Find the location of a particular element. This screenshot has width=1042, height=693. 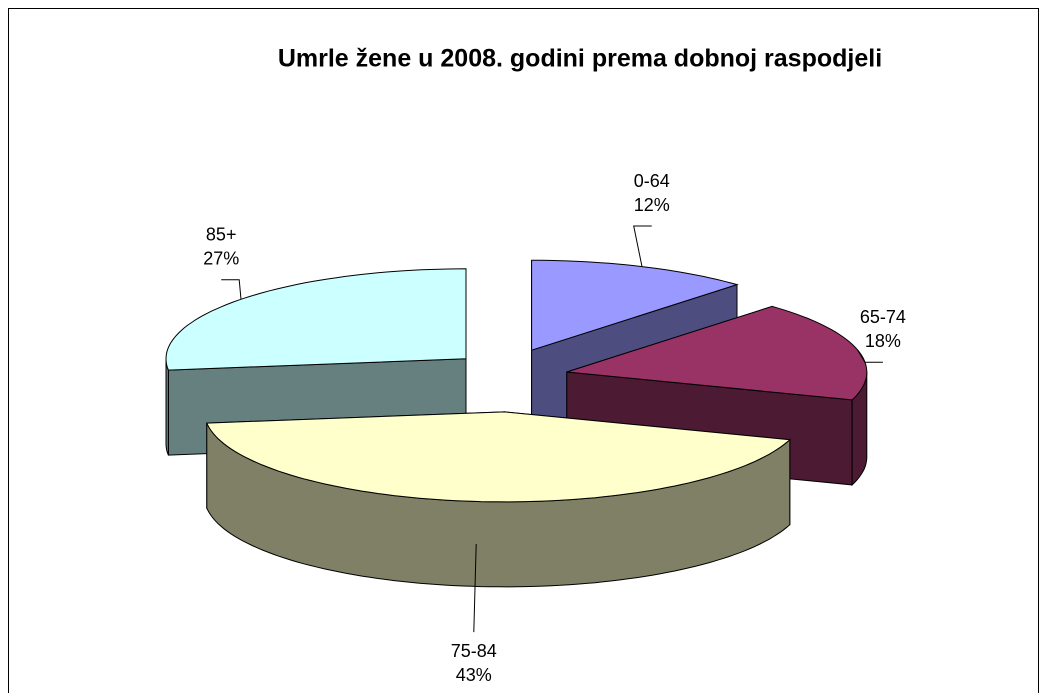

slice-top is located at coordinates (499, 457).